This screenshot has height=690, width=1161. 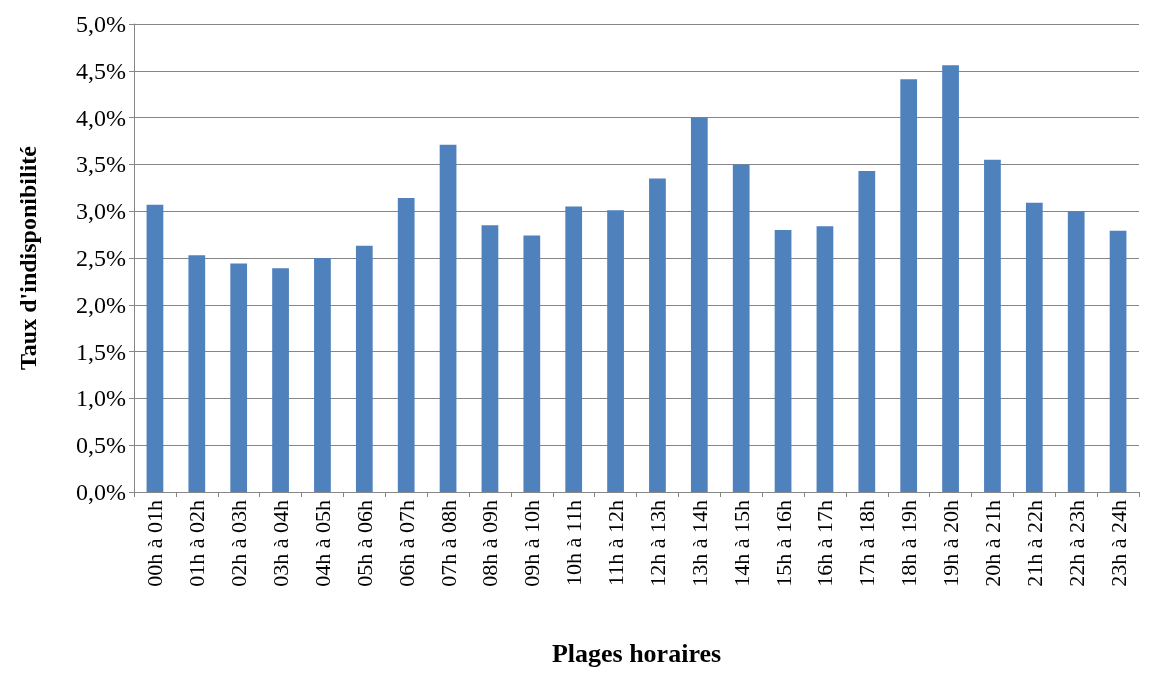 What do you see at coordinates (101, 70) in the screenshot?
I see `y-tick-label: 4,5%` at bounding box center [101, 70].